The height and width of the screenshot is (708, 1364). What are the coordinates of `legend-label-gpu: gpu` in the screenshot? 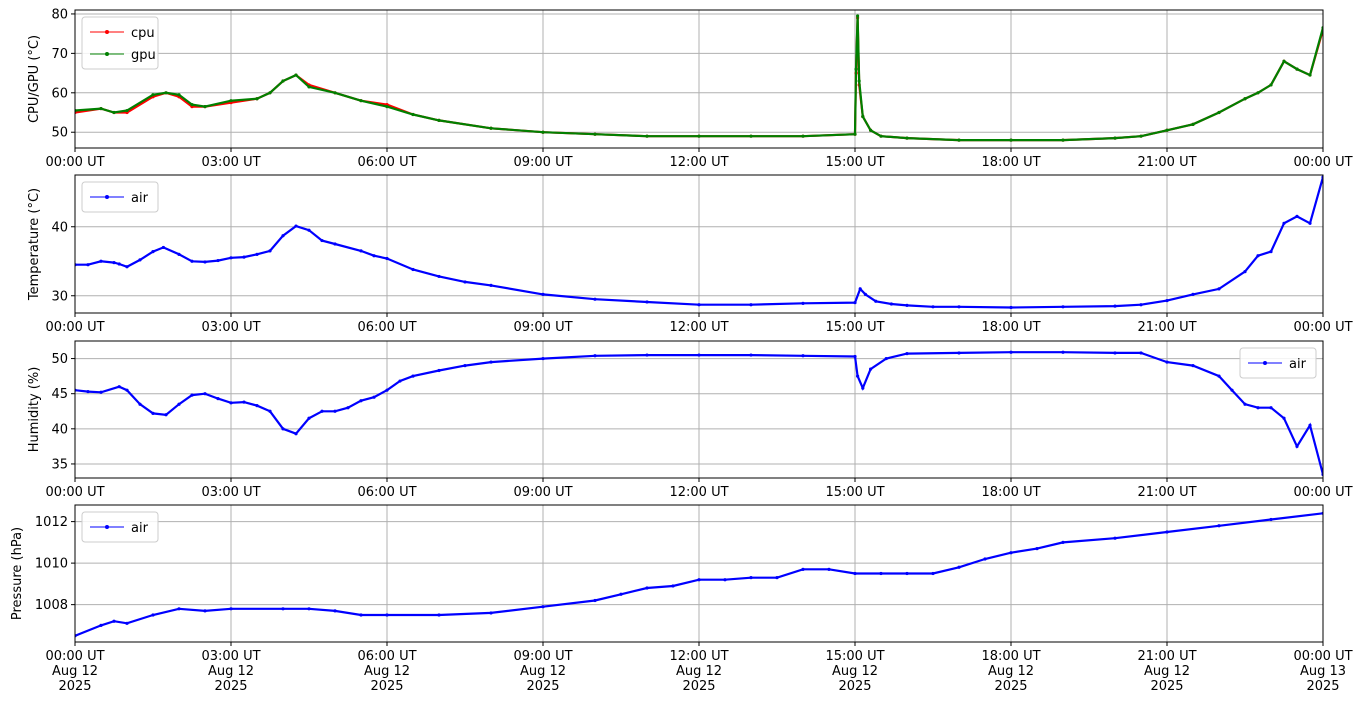 It's located at (143, 55).